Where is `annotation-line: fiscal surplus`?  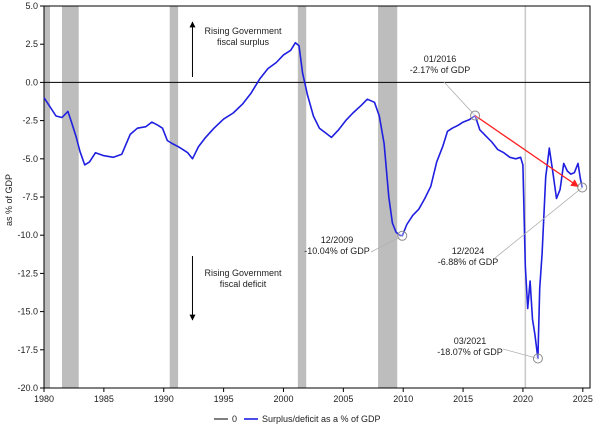 annotation-line: fiscal surplus is located at coordinates (243, 42).